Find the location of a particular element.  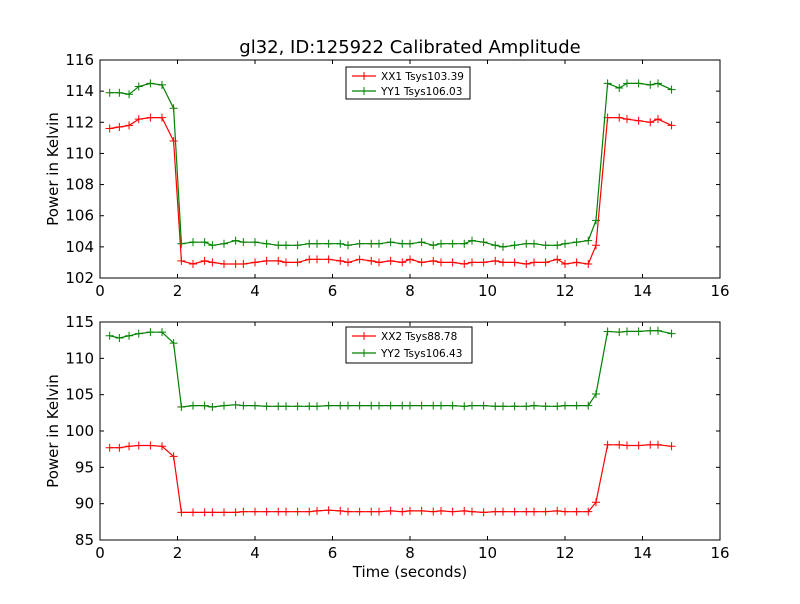

x-tick-label: 6 is located at coordinates (333, 553).